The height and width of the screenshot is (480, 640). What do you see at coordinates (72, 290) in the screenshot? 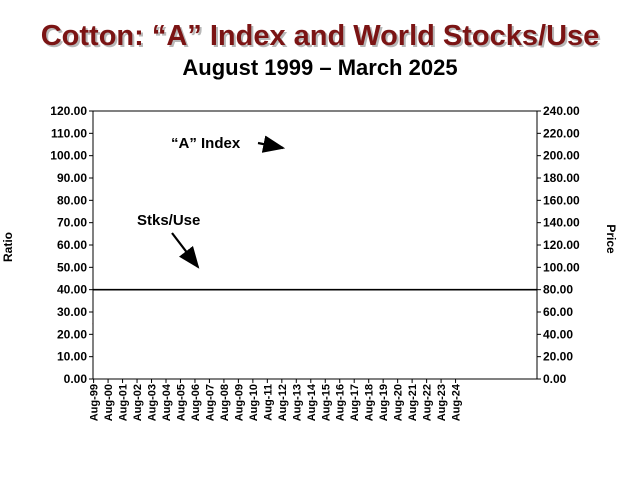
I see `y-left-tick-label: 40.00` at bounding box center [72, 290].